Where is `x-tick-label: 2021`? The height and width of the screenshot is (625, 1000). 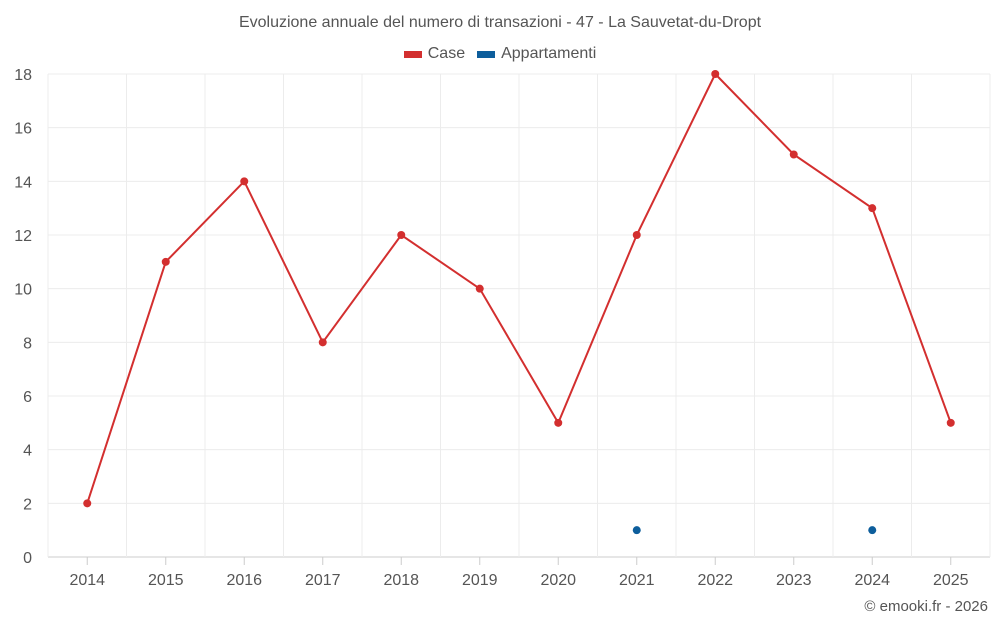 x-tick-label: 2021 is located at coordinates (637, 580).